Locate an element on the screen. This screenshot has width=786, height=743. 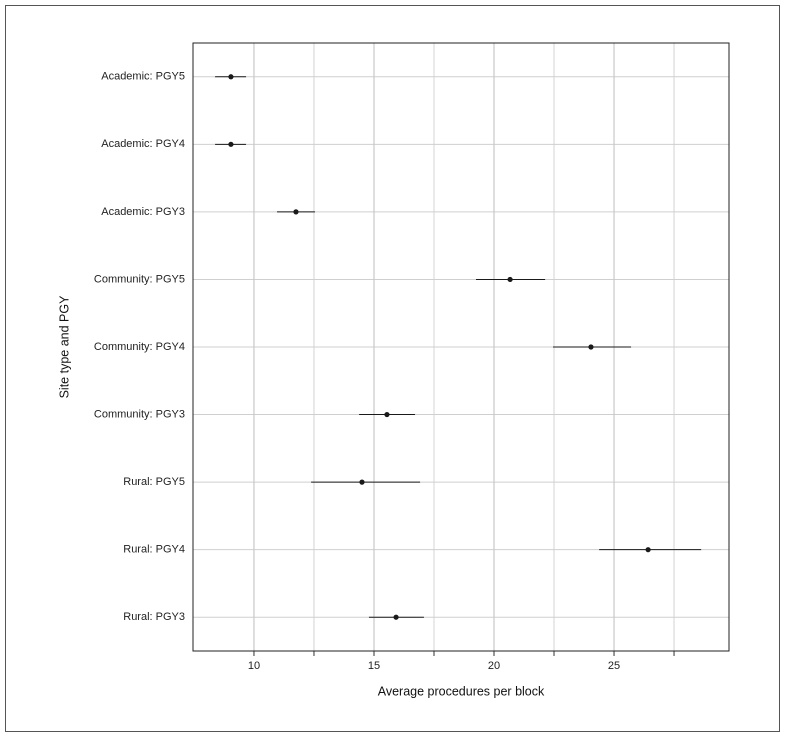
x-tick-label: 25 is located at coordinates (614, 666).